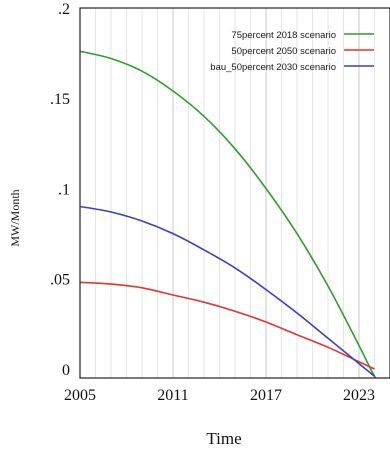  What do you see at coordinates (172, 395) in the screenshot?
I see `x-tick-label: 2011` at bounding box center [172, 395].